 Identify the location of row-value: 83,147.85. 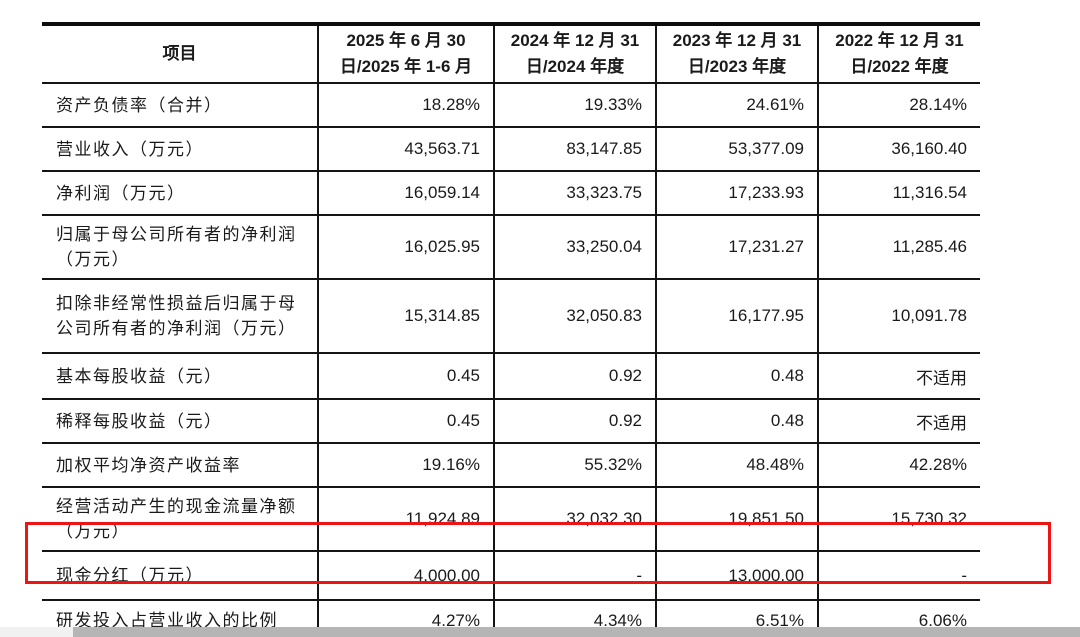
(574, 149).